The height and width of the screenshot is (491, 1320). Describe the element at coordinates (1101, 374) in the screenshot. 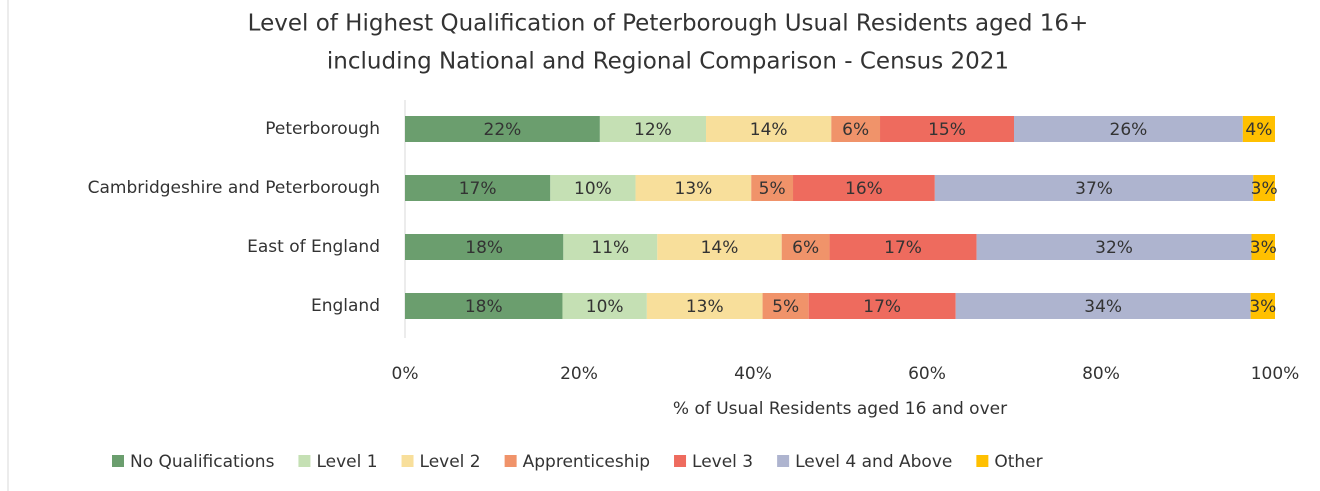

I see `x-tick-label: 80%` at that location.